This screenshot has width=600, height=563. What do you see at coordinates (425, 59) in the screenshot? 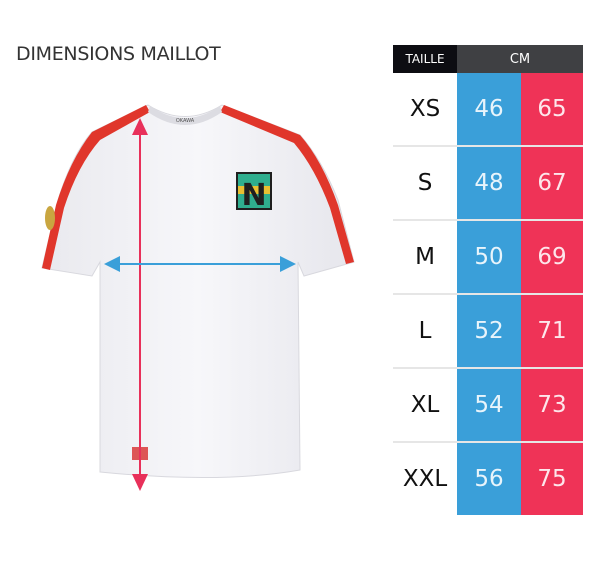
I see `header-size: TAILLE` at bounding box center [425, 59].